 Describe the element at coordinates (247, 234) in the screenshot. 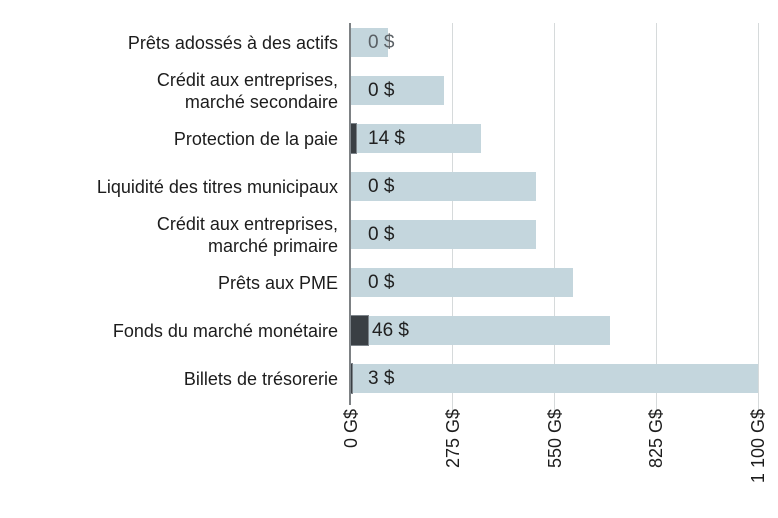

I see `category-label: Crédit aux entreprises, marché primaire` at that location.